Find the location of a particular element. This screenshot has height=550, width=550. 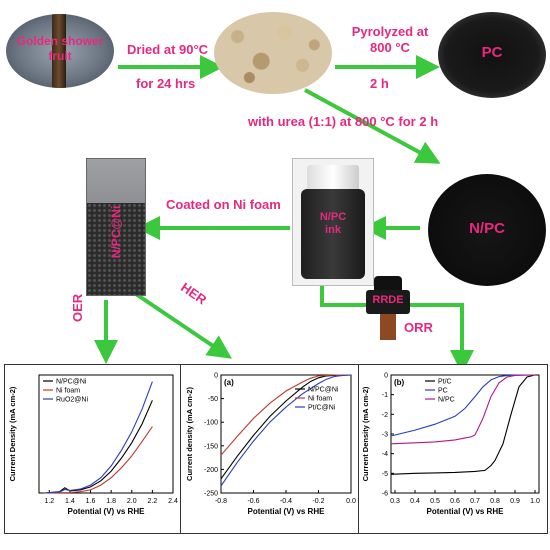

y-axis-label: Current density (mA cm-2) is located at coordinates (189, 434).